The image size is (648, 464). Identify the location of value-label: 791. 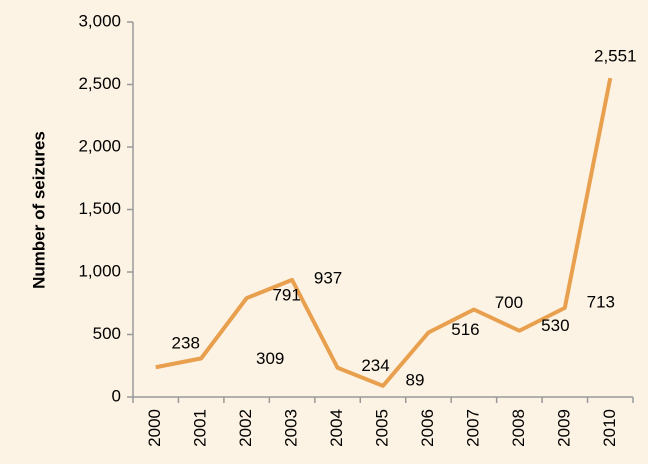
(286, 295).